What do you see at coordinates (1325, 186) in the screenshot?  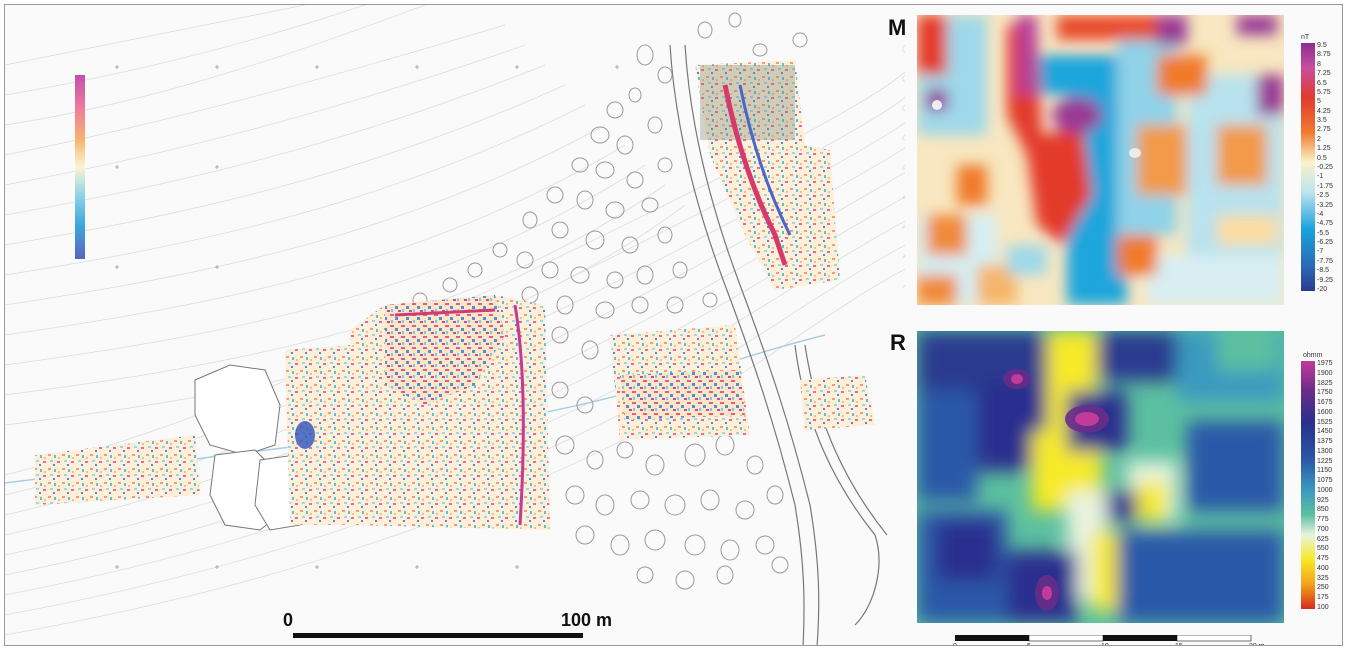 I see `m-tick-label: -1.75` at bounding box center [1325, 186].